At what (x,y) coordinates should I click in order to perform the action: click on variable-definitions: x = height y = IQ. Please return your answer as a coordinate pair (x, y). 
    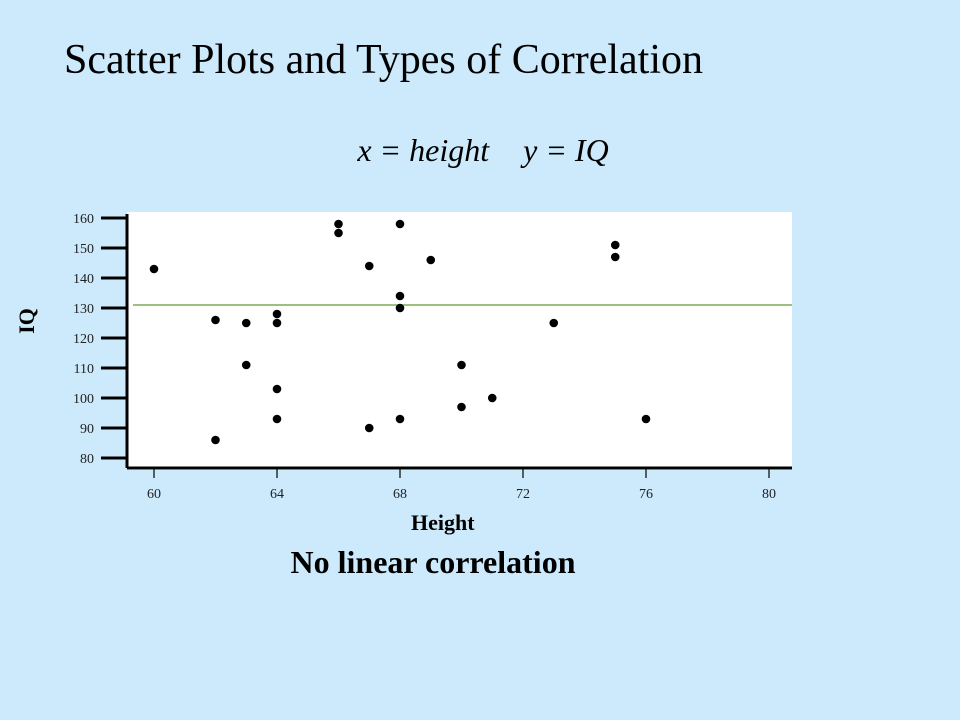
    Looking at the image, I should click on (480, 150).